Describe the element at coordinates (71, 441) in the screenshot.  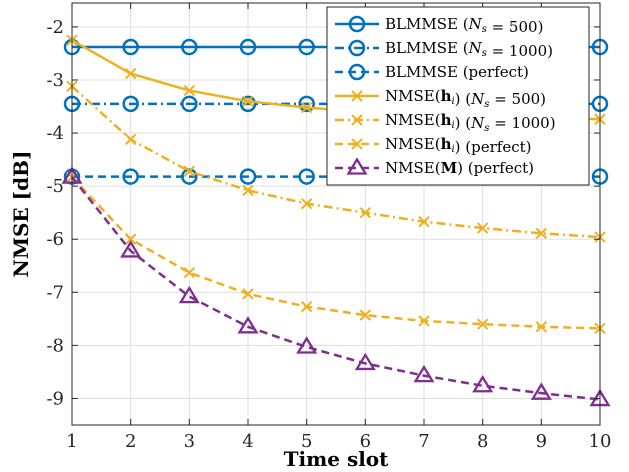
I see `x-tick-label: 1` at that location.